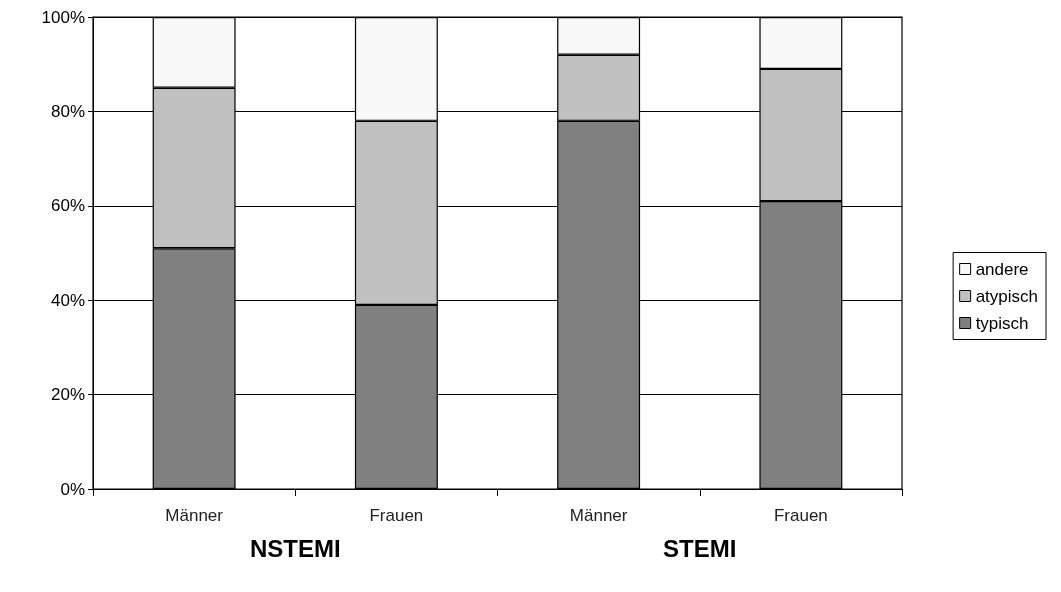  I want to click on text: STEMI, so click(700, 548).